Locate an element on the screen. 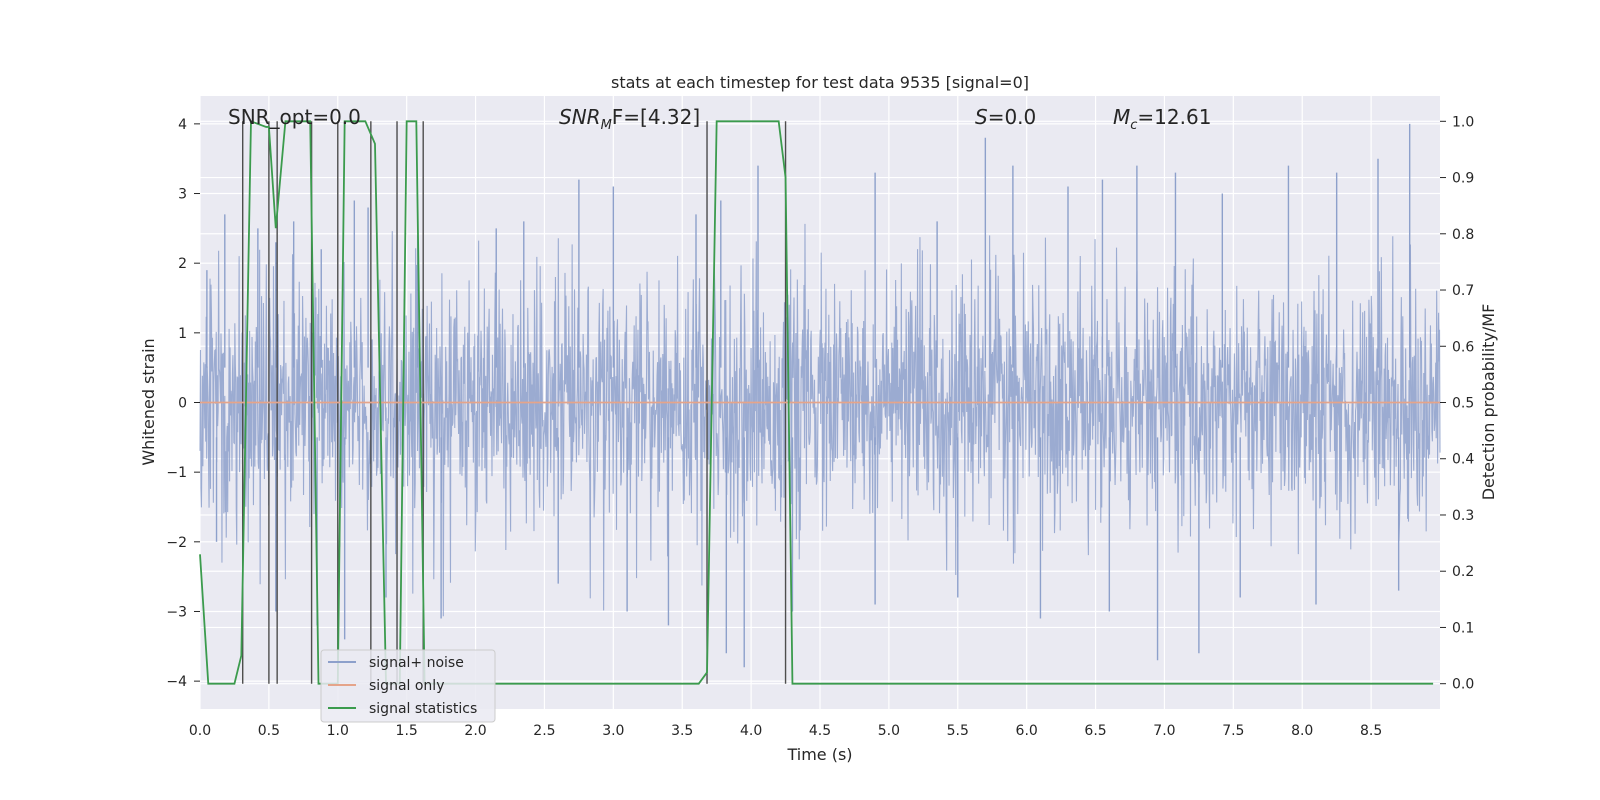  y-tick-label: −2 is located at coordinates (176, 543).